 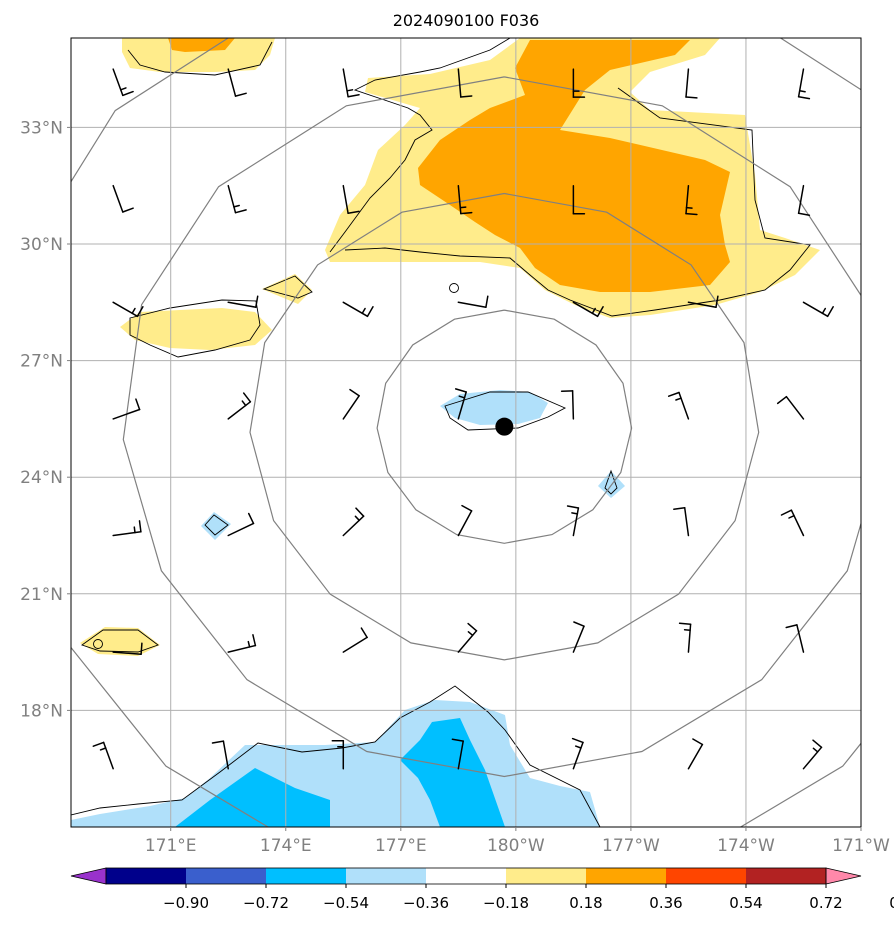 What do you see at coordinates (41, 362) in the screenshot?
I see `latitude-tick-label: 27°N` at bounding box center [41, 362].